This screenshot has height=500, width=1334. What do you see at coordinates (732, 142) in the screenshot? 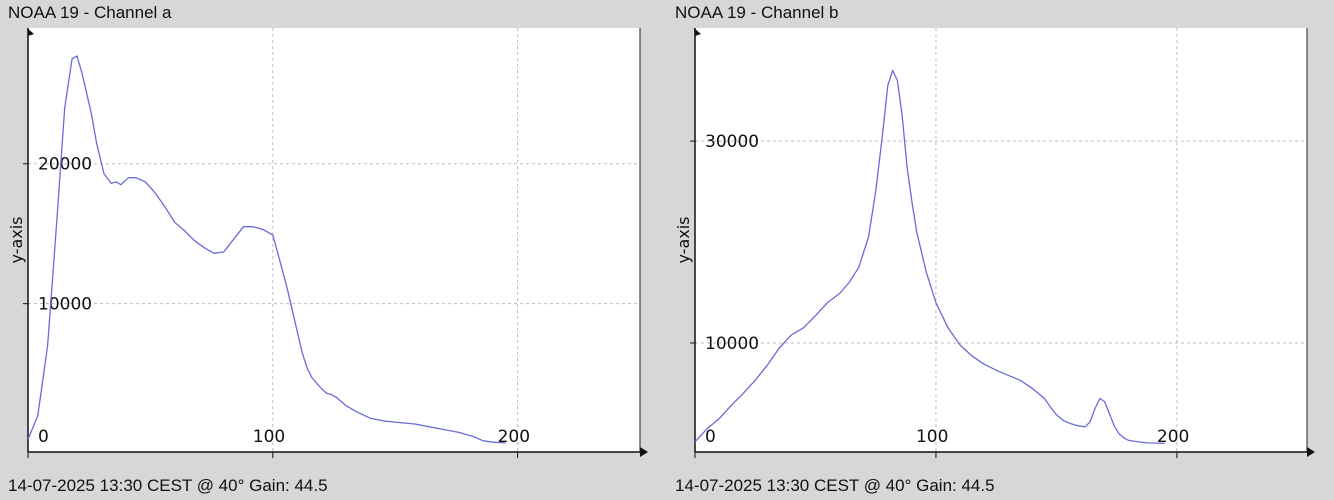
I see `y-tick-label-b-1: 30000` at bounding box center [732, 142].